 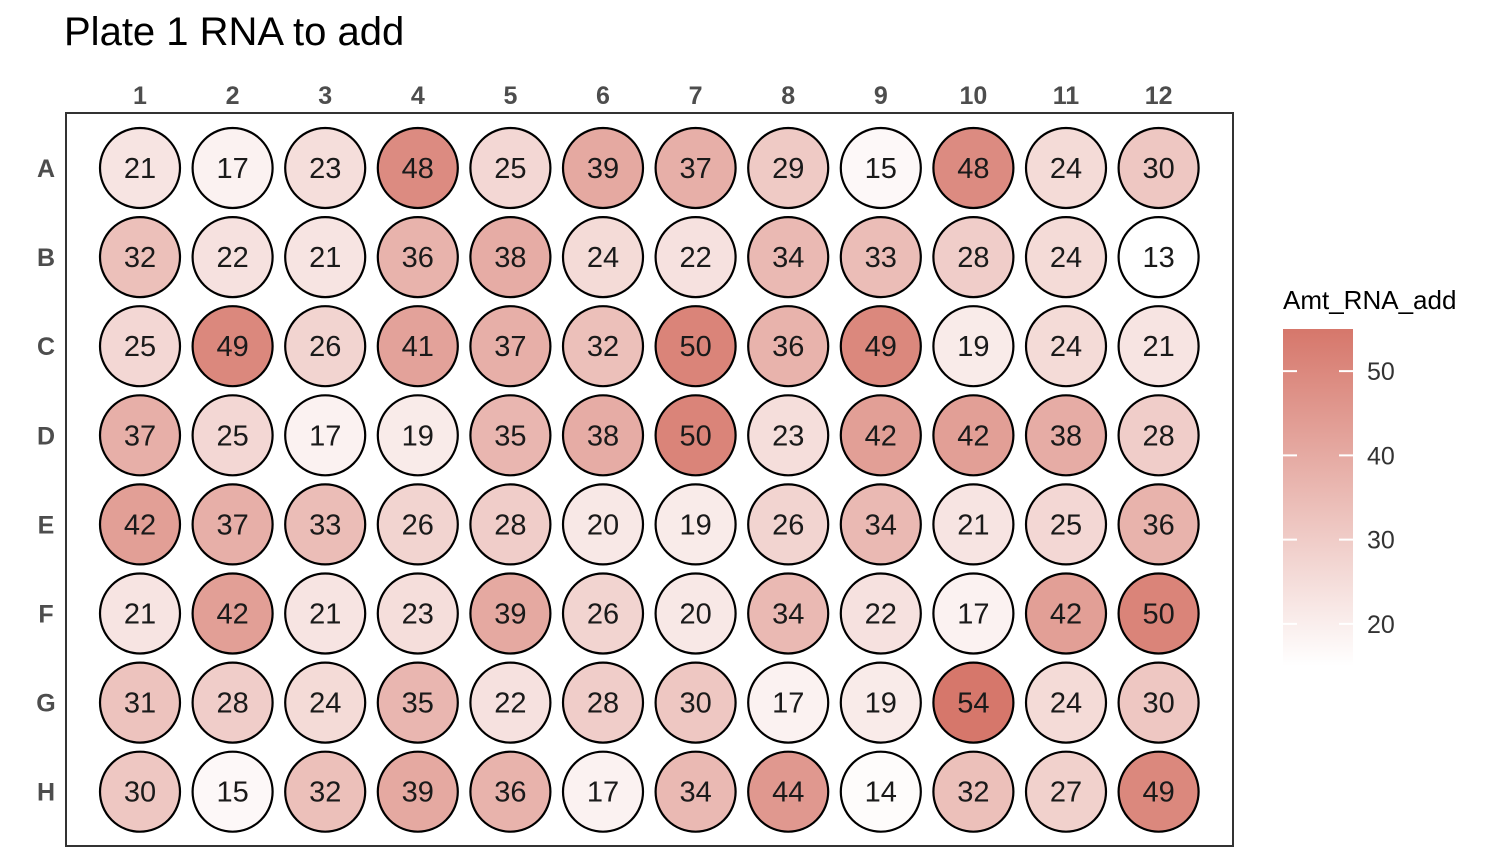 I want to click on well-value-B9: 33, so click(x=881, y=258).